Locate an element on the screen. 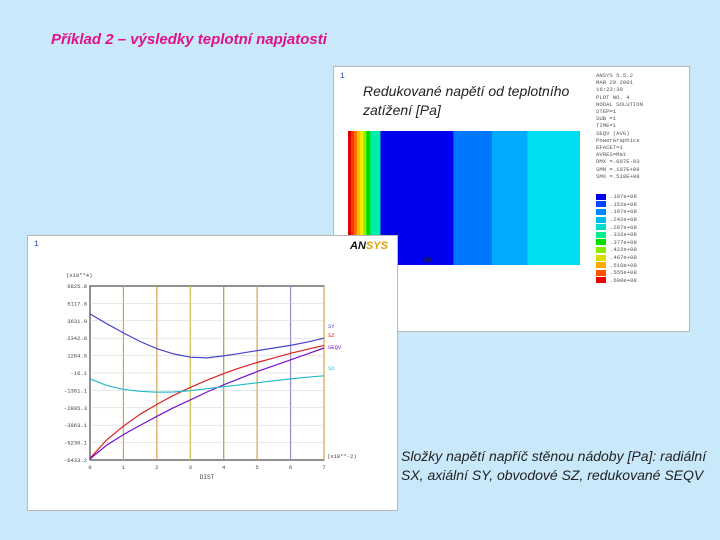  legend-row: .107e+08 is located at coordinates (642, 197).